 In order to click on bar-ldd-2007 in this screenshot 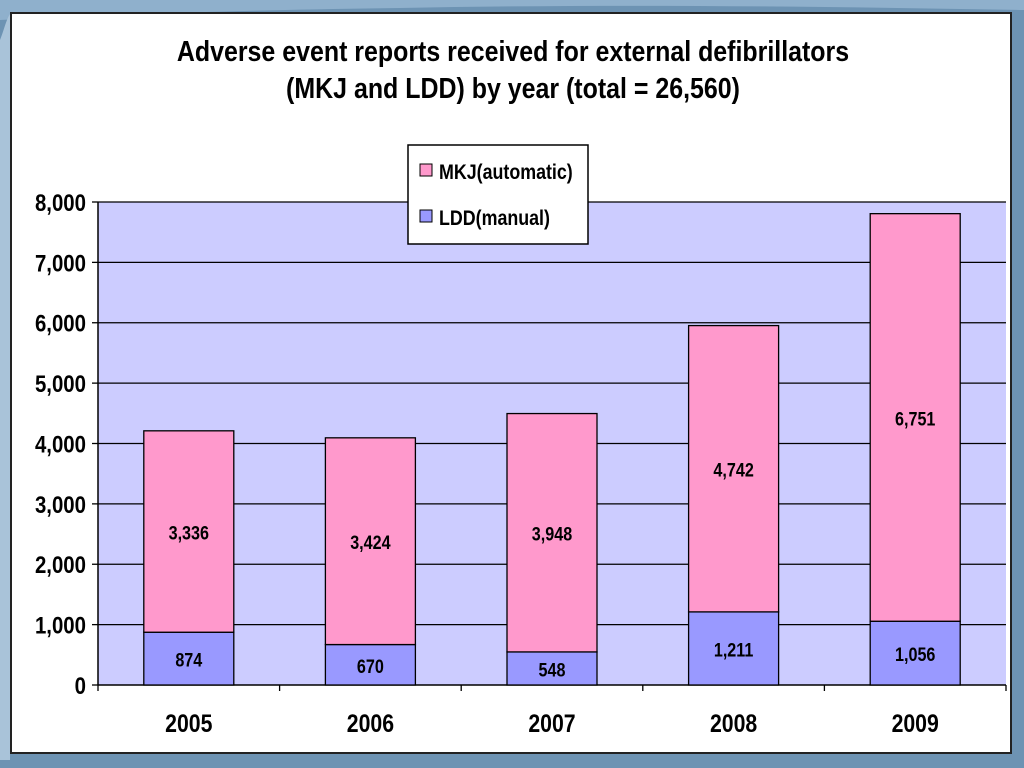, I will do `click(552, 668)`.